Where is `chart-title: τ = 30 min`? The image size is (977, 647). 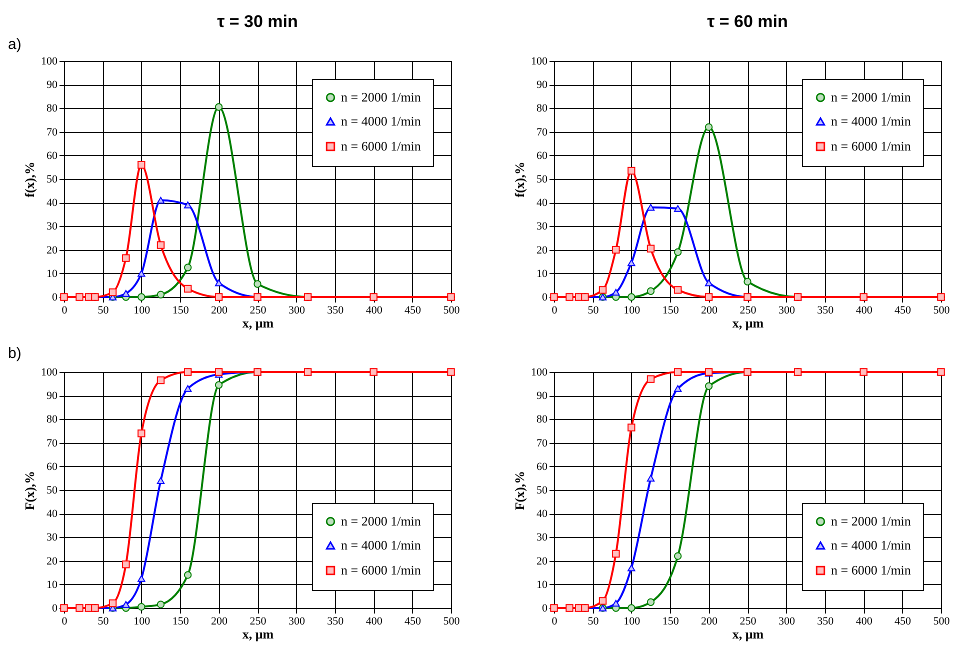 chart-title: τ = 30 min is located at coordinates (257, 21).